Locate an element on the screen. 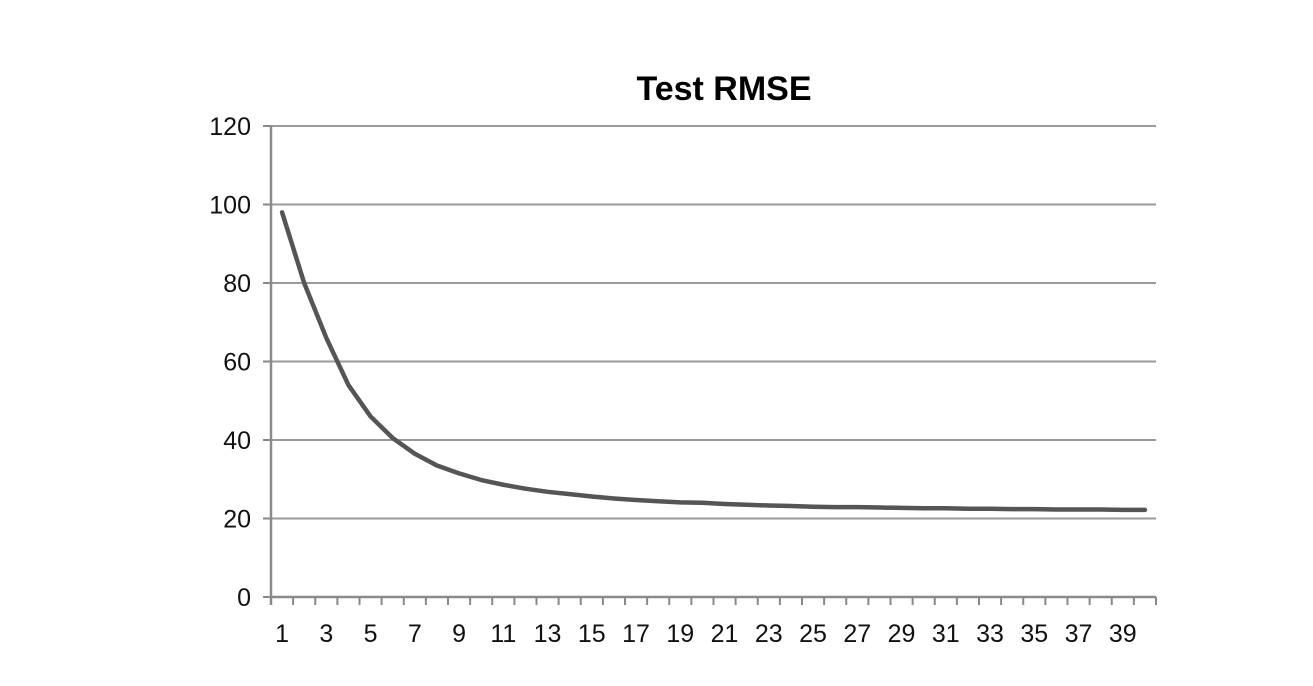 This screenshot has width=1313, height=686. x-tick-label: 5 is located at coordinates (371, 634).